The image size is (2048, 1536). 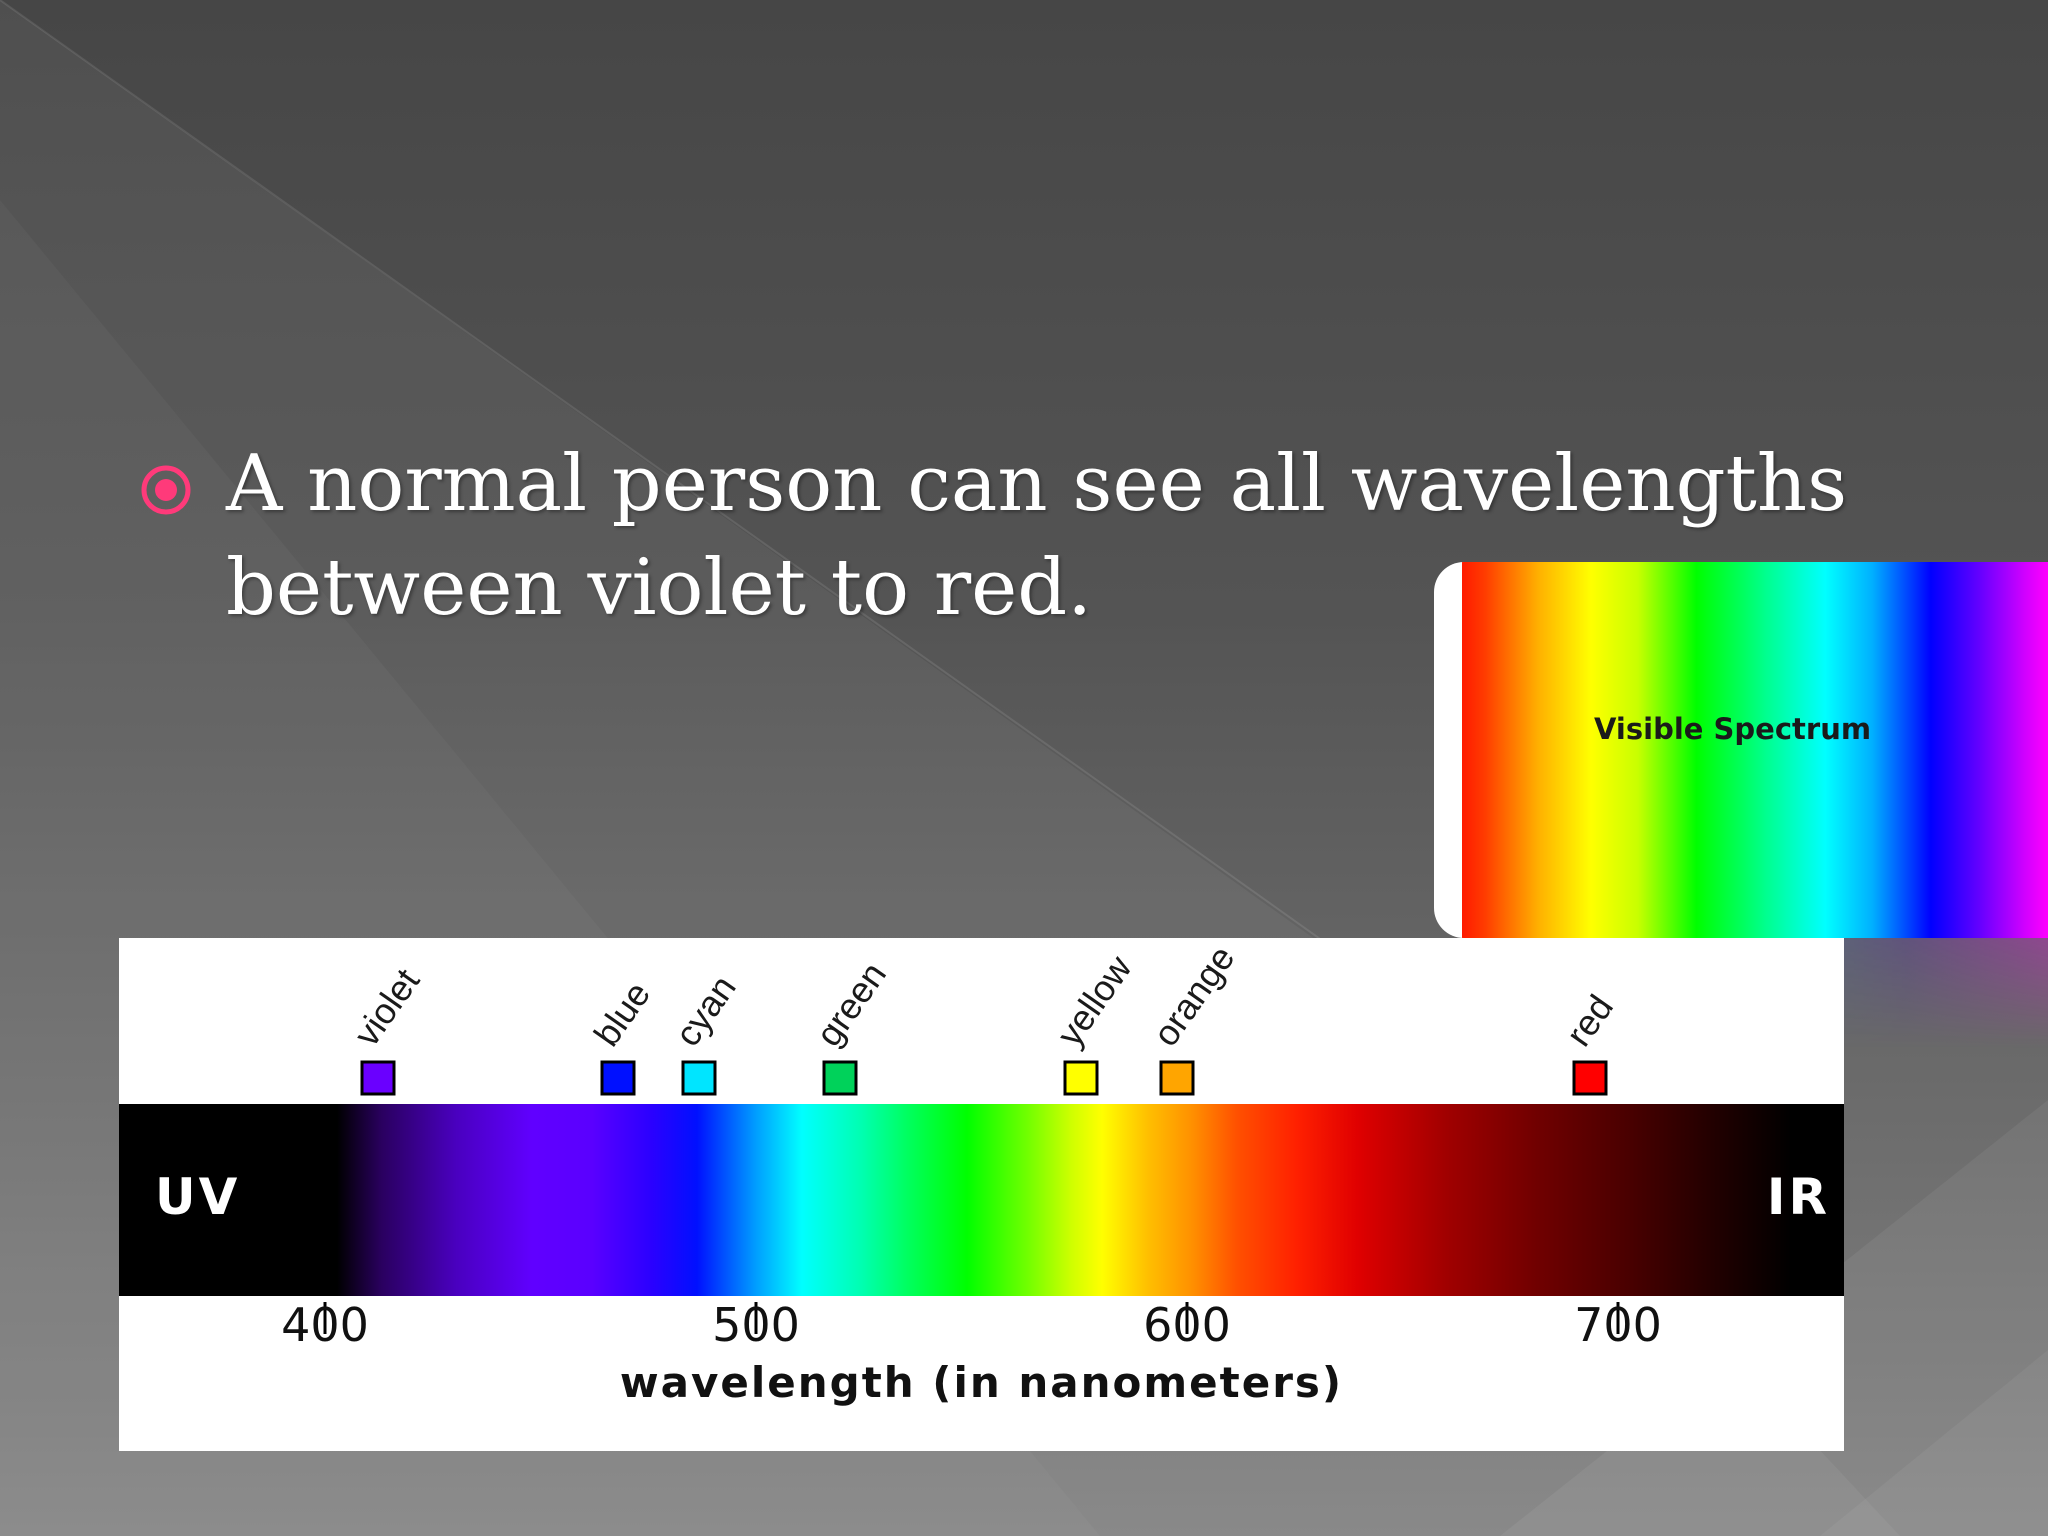 I want to click on spectrum-color-gradient, so click(x=1087, y=1200).